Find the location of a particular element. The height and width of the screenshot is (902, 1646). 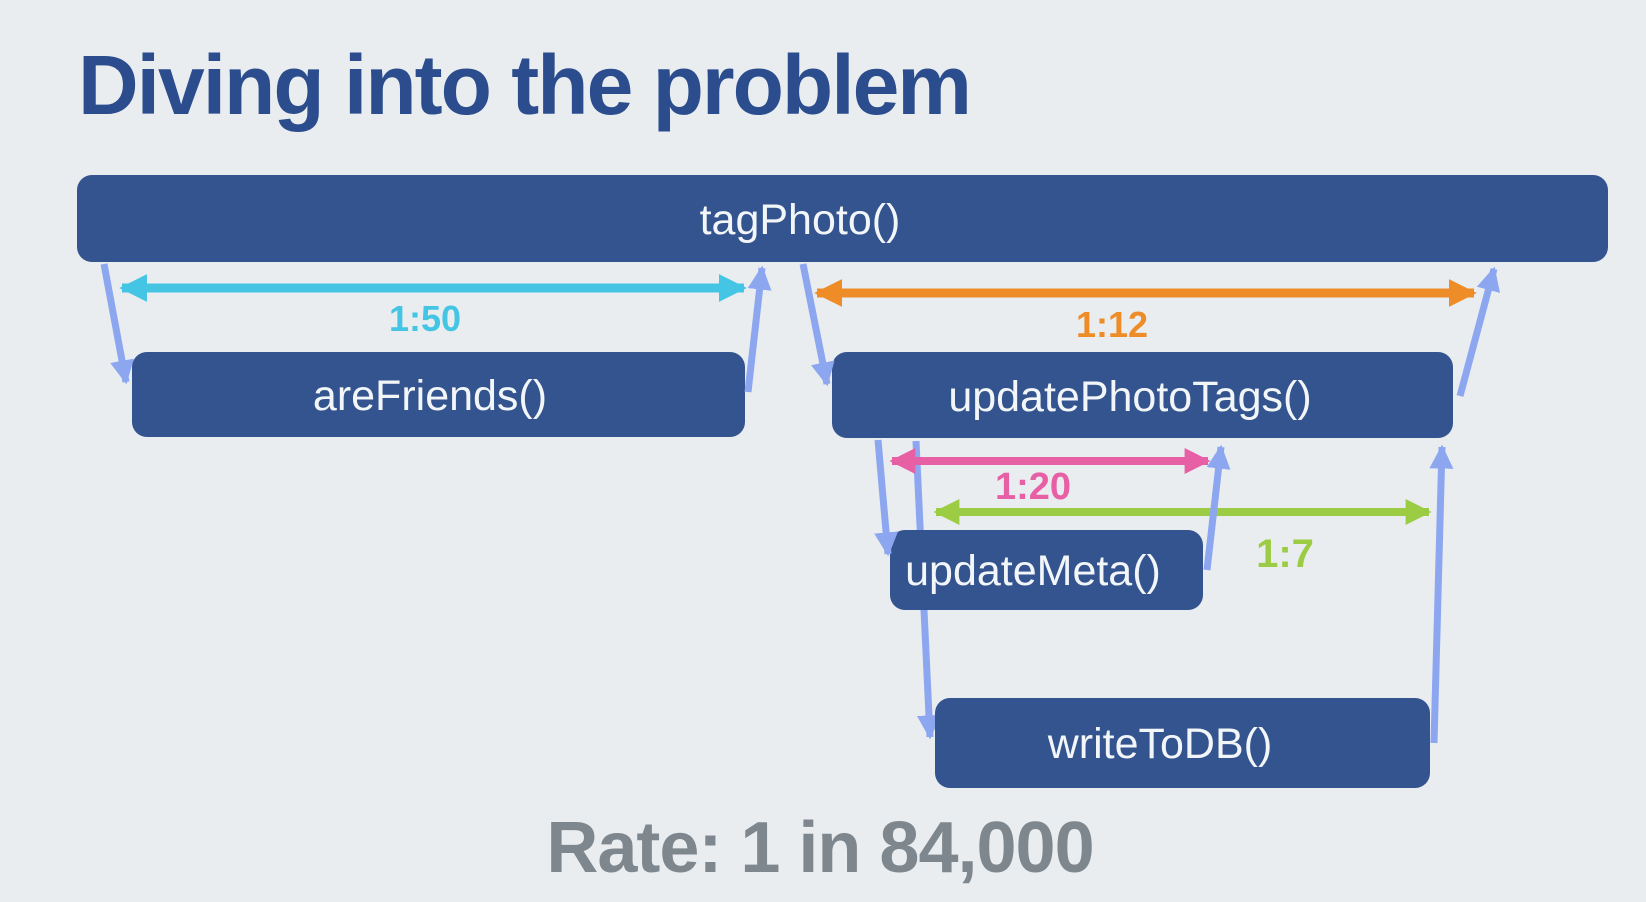

node-writetodb: writeToDB() is located at coordinates (1182, 743).